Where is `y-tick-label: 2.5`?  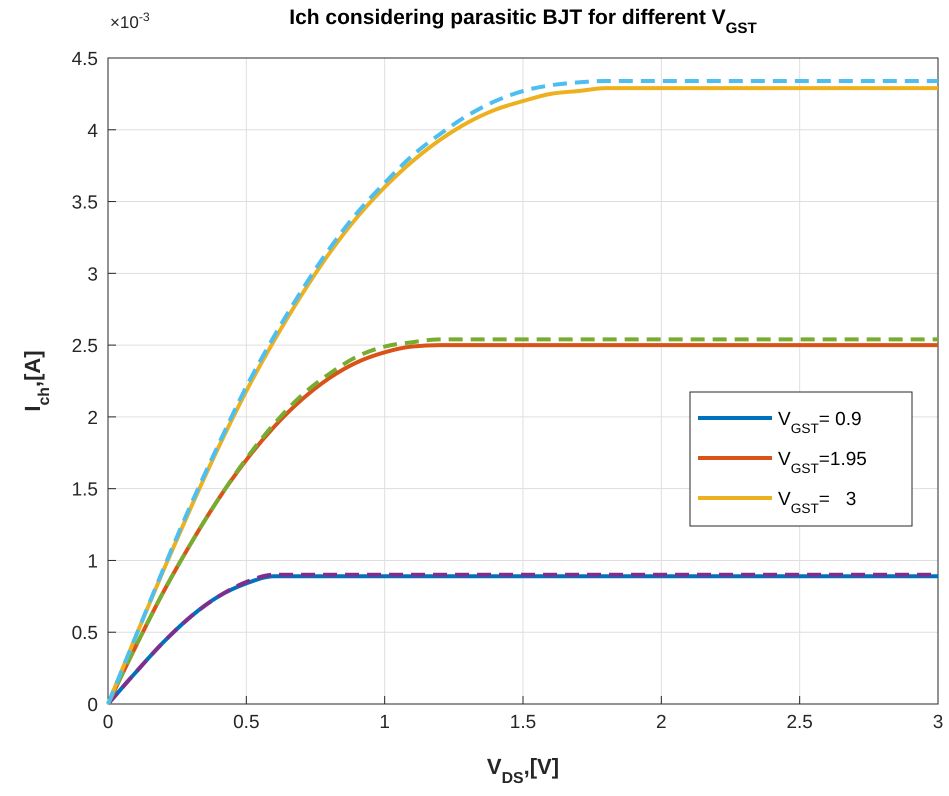
y-tick-label: 2.5 is located at coordinates (85, 347).